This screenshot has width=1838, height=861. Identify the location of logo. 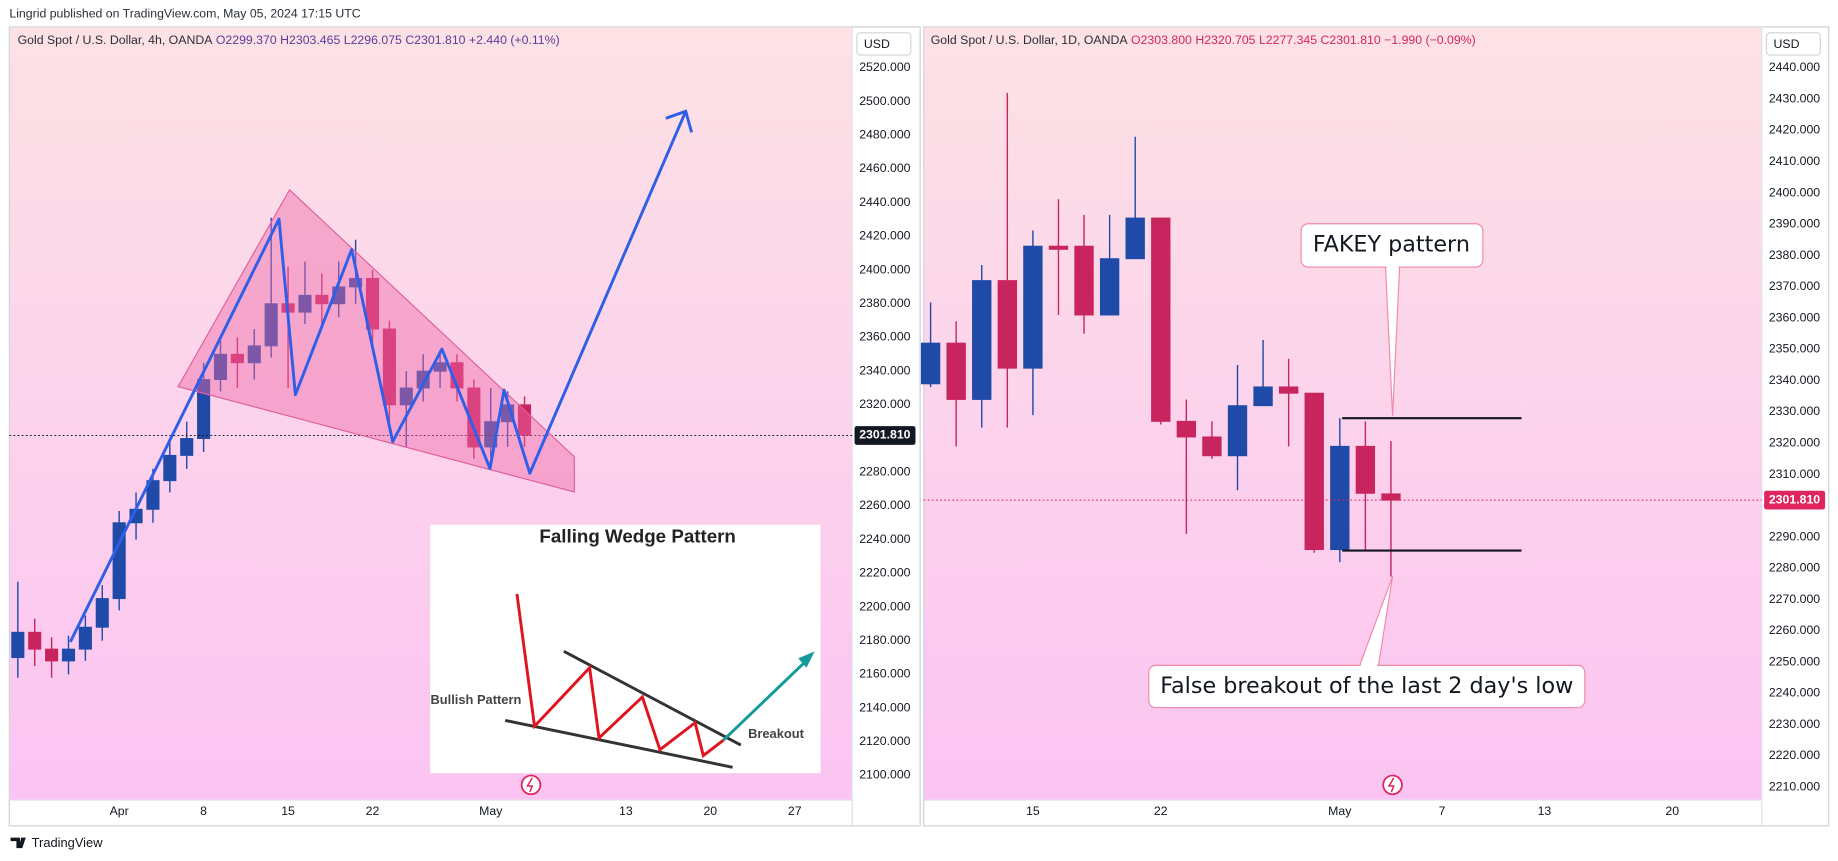
(18, 843).